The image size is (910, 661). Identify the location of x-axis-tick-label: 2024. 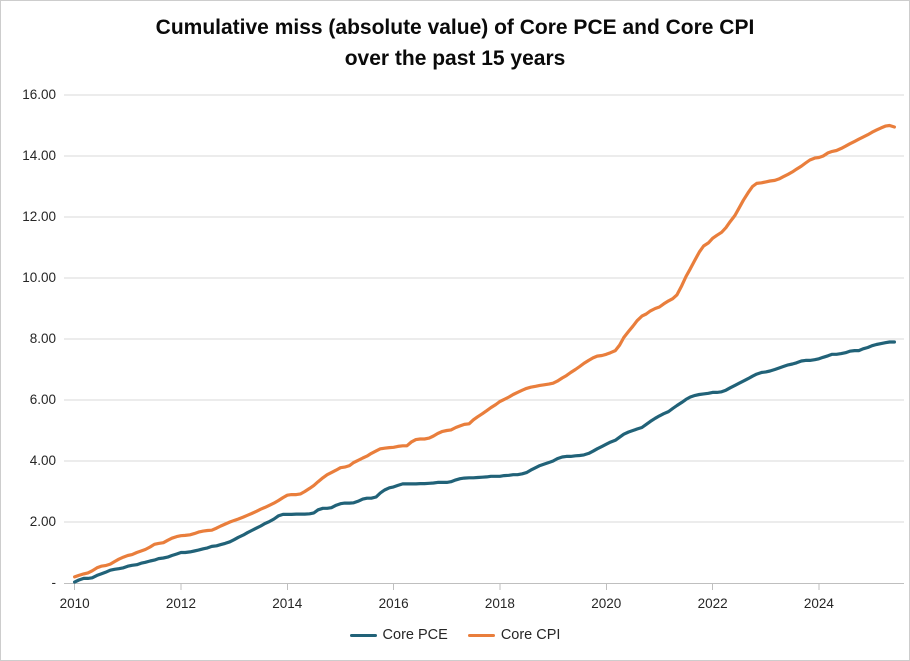
(818, 603).